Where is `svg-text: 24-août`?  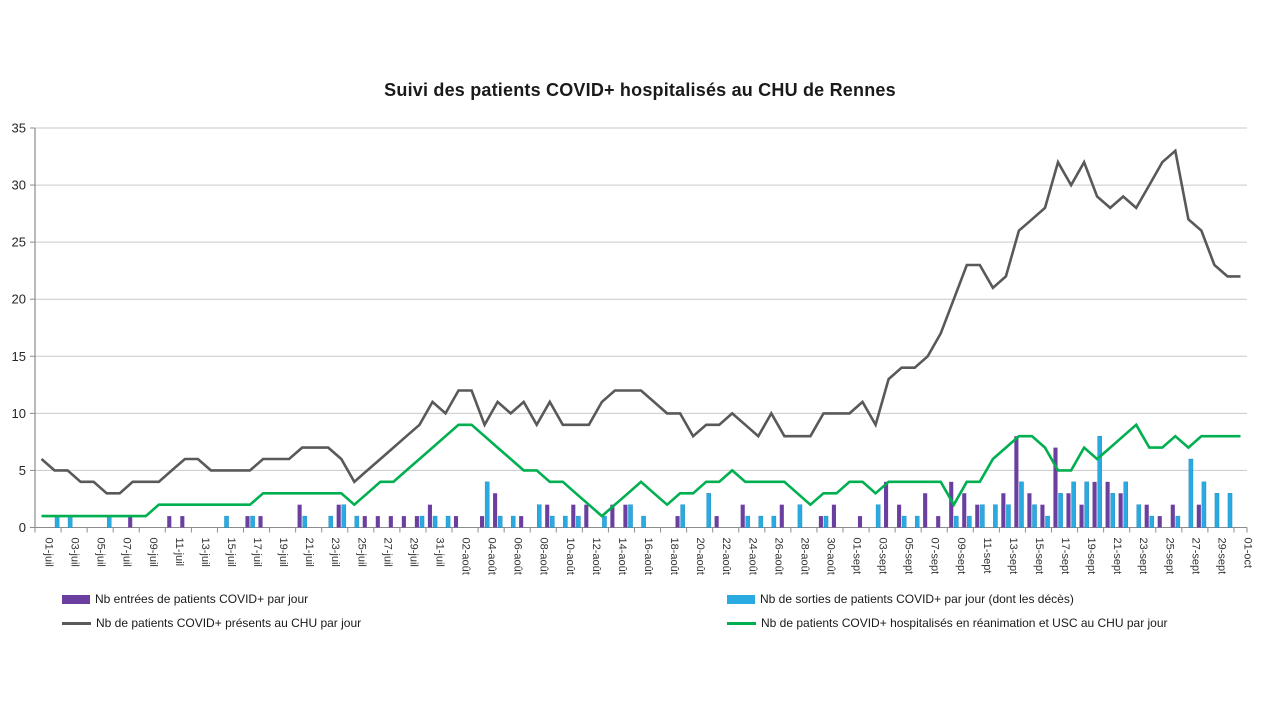 svg-text: 24-août is located at coordinates (752, 556).